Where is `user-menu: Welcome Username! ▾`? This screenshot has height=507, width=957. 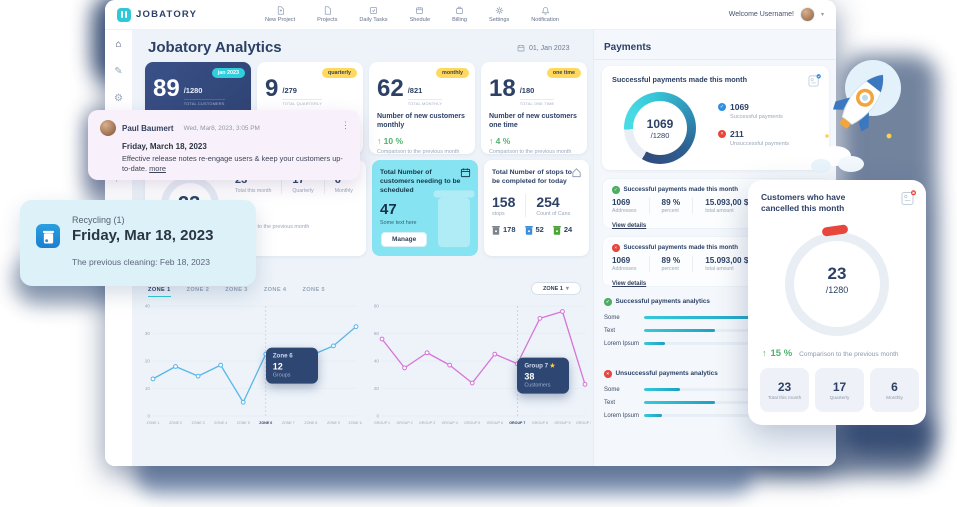
user-menu: Welcome Username! ▾ is located at coordinates (776, 14).